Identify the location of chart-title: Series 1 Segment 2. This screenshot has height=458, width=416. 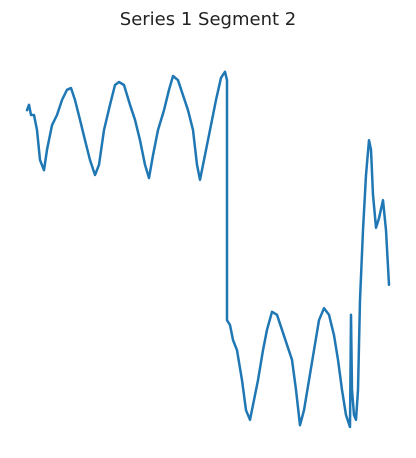
(208, 19).